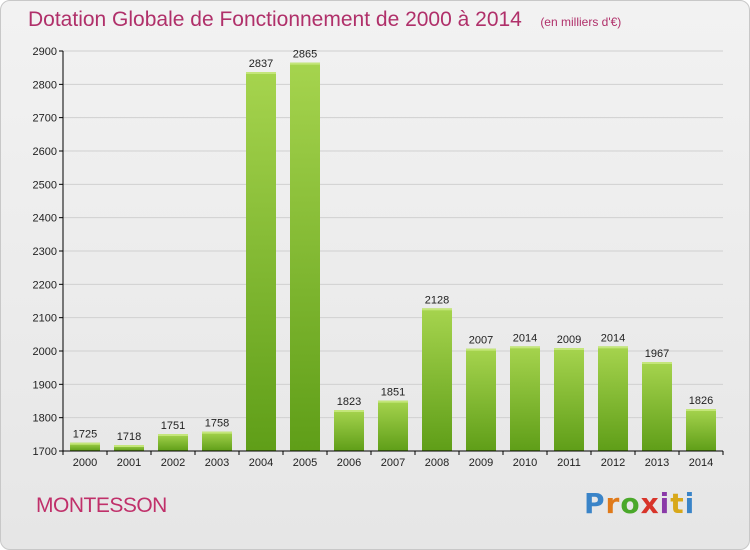  Describe the element at coordinates (701, 463) in the screenshot. I see `x-tick-label-2014: 2014` at that location.